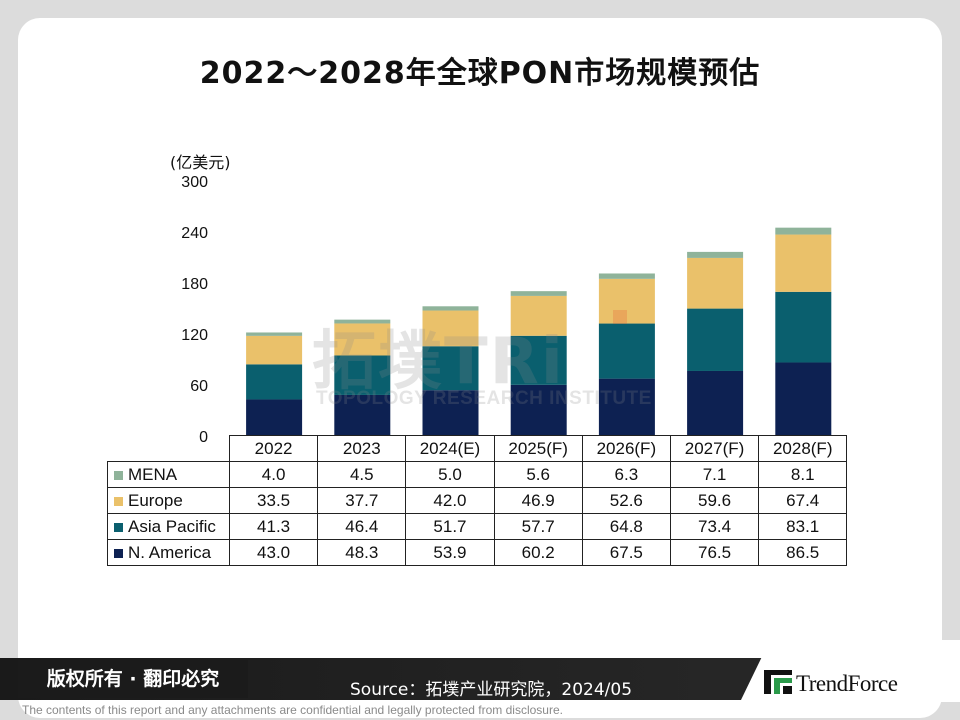 This screenshot has height=720, width=960. I want to click on data-label: 6.3, so click(626, 474).